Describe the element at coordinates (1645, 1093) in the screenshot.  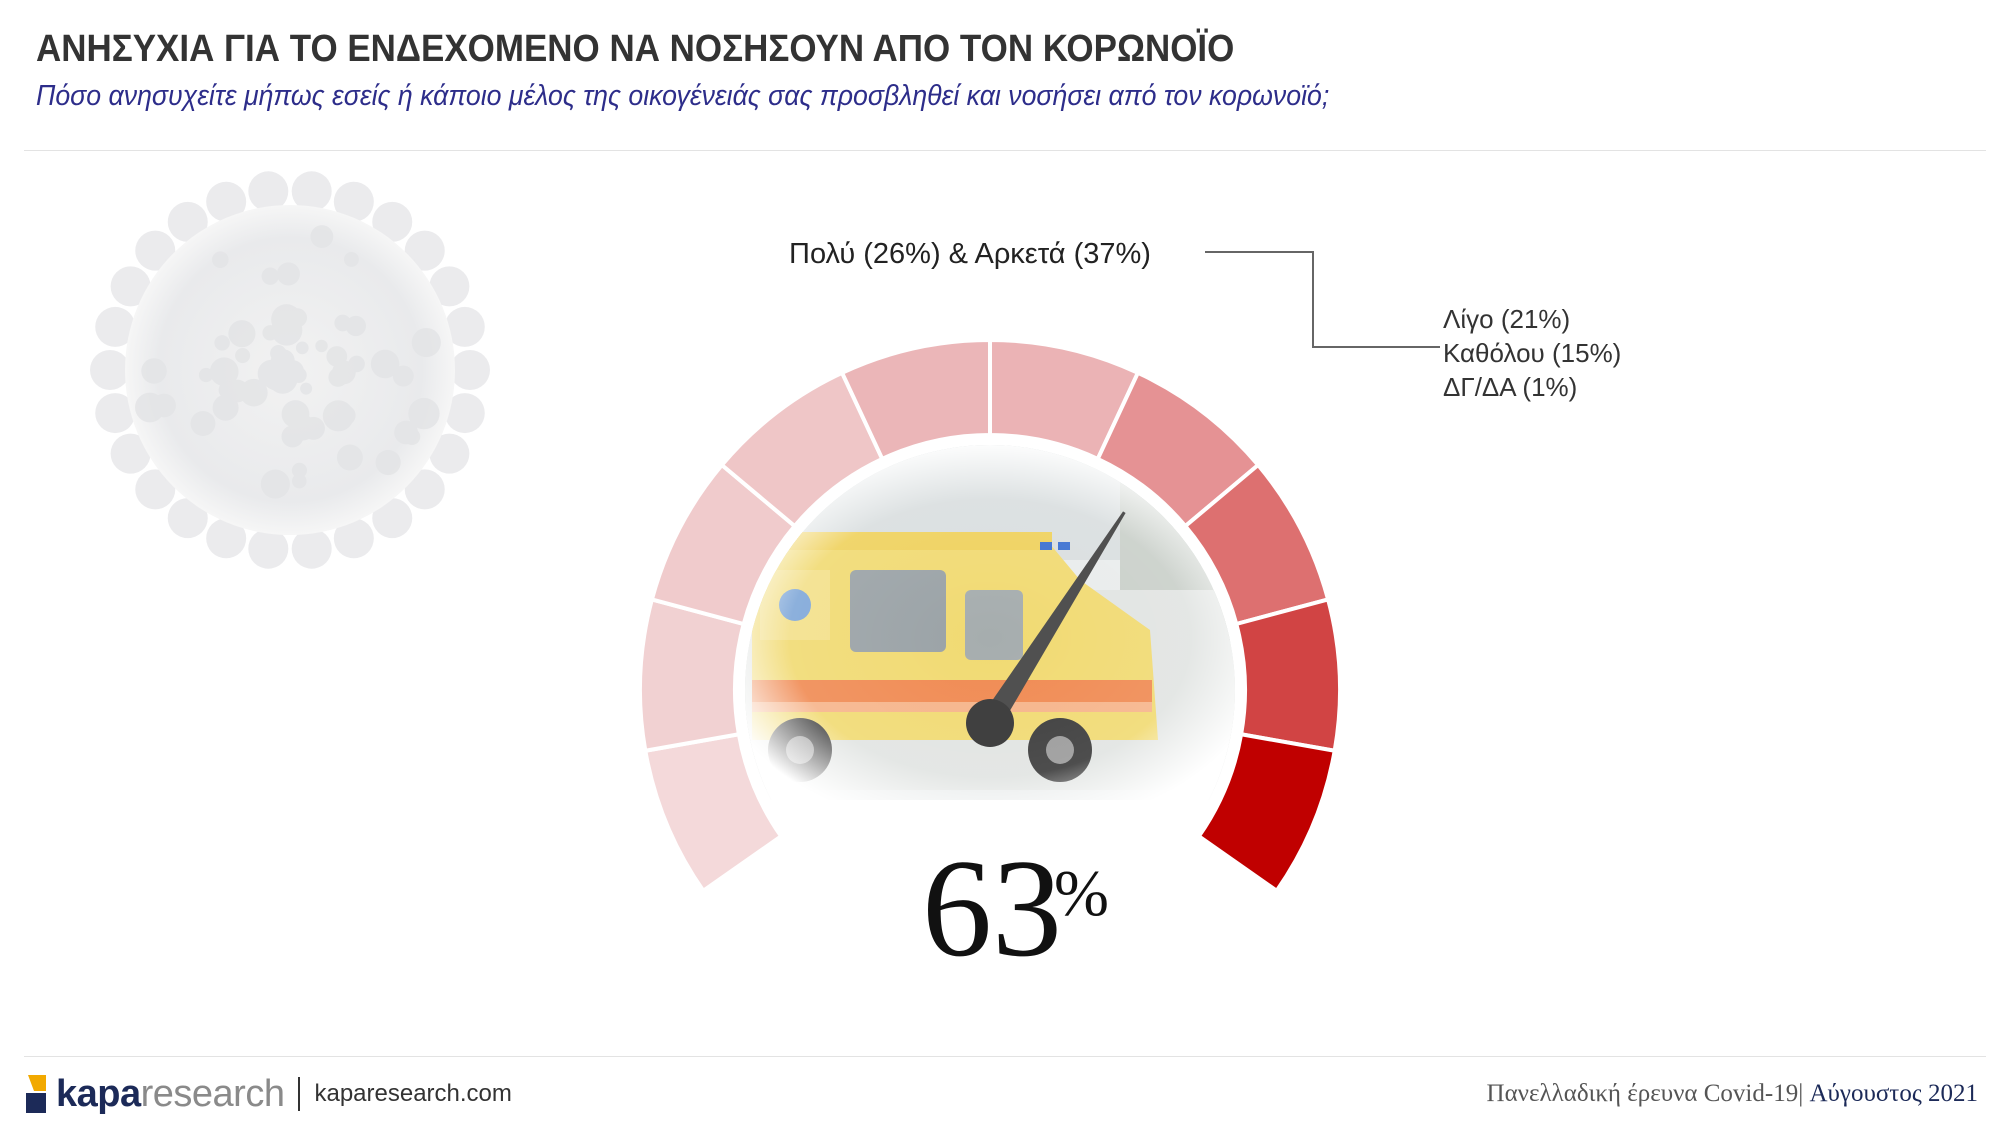
I see `survey-name: Πανελλαδική έρευνα Covid-19|` at that location.